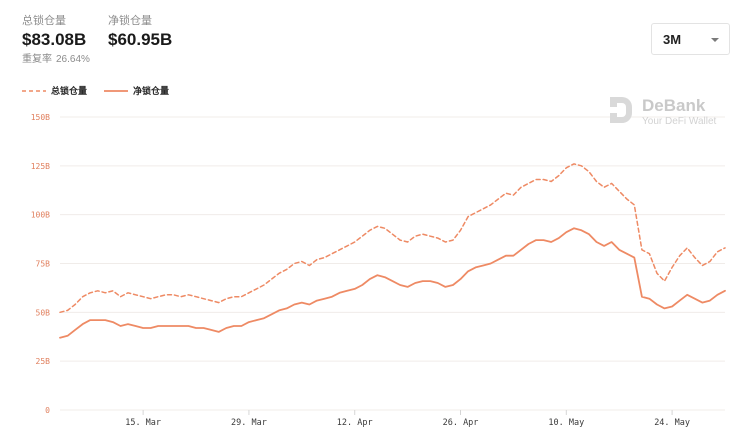  What do you see at coordinates (40, 215) in the screenshot?
I see `y-tick-label: 100B` at bounding box center [40, 215].